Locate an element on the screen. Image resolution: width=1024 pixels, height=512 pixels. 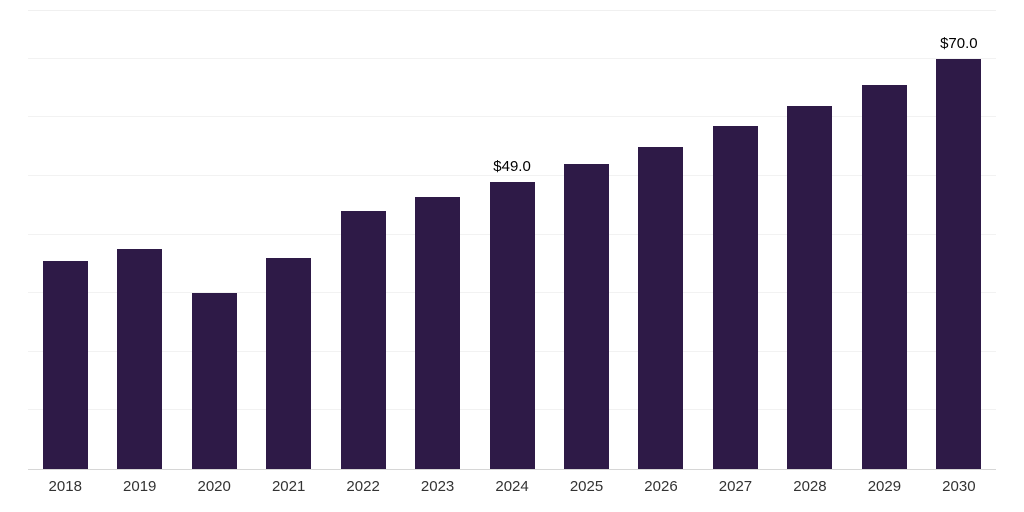
x-axis-label: 2027 is located at coordinates (735, 486).